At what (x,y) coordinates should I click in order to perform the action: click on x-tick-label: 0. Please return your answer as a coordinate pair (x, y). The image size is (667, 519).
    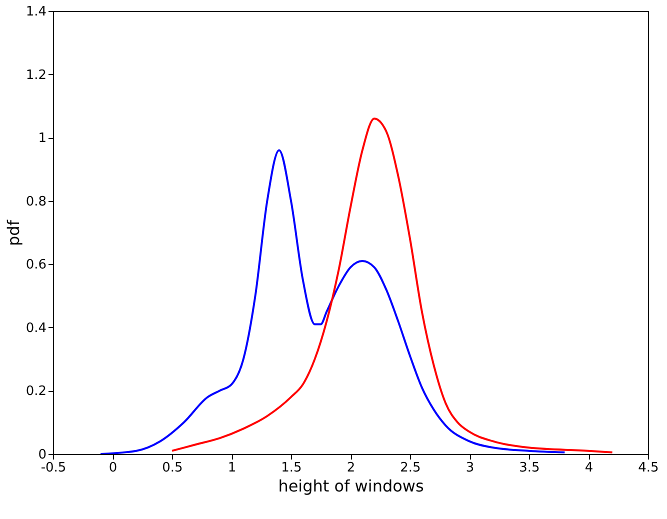
    Looking at the image, I should click on (113, 468).